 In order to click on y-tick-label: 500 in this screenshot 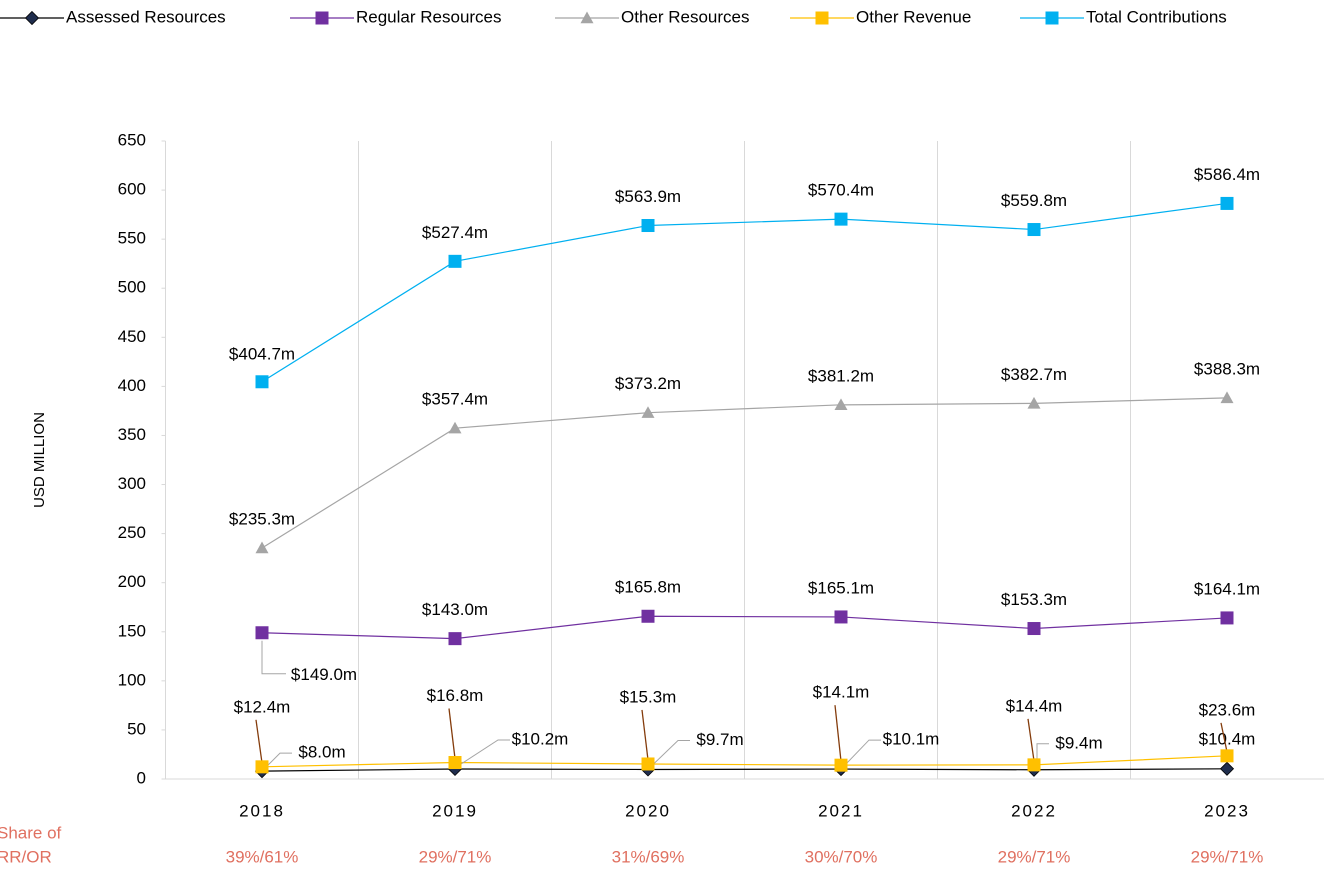, I will do `click(132, 287)`.